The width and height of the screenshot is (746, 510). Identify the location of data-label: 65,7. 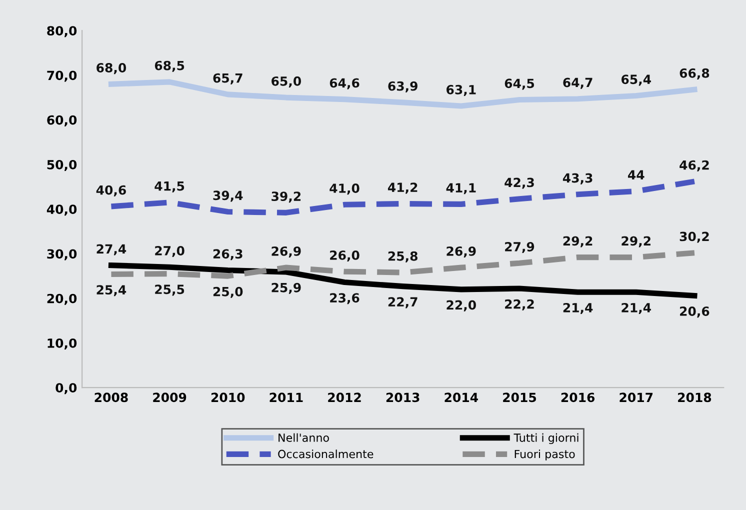
(227, 78).